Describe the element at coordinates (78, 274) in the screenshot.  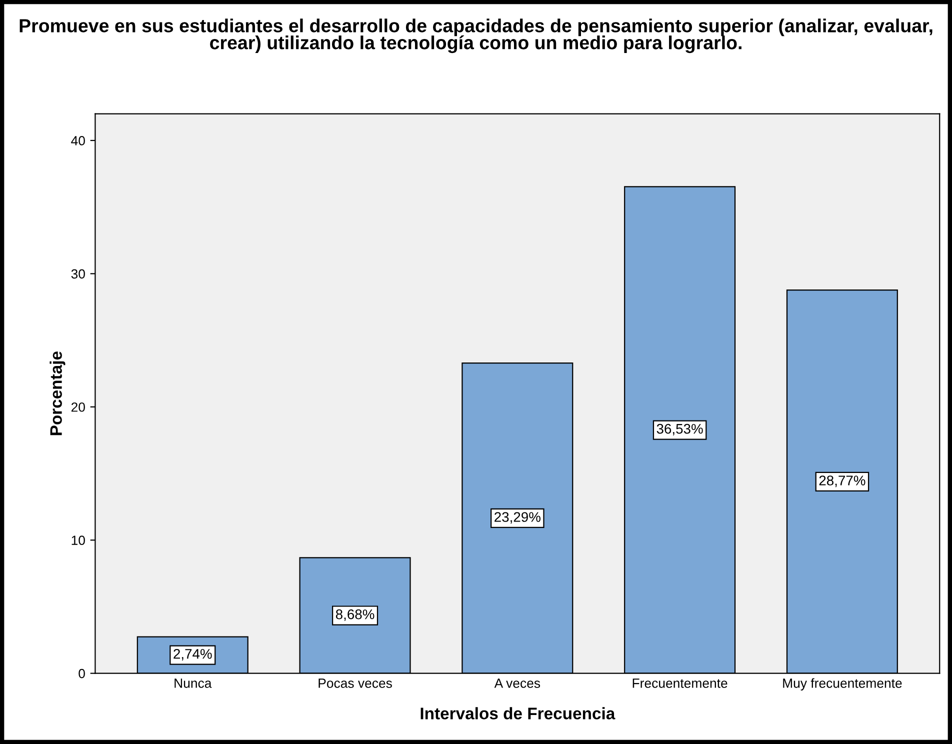
I see `y-tick-label: 30` at that location.